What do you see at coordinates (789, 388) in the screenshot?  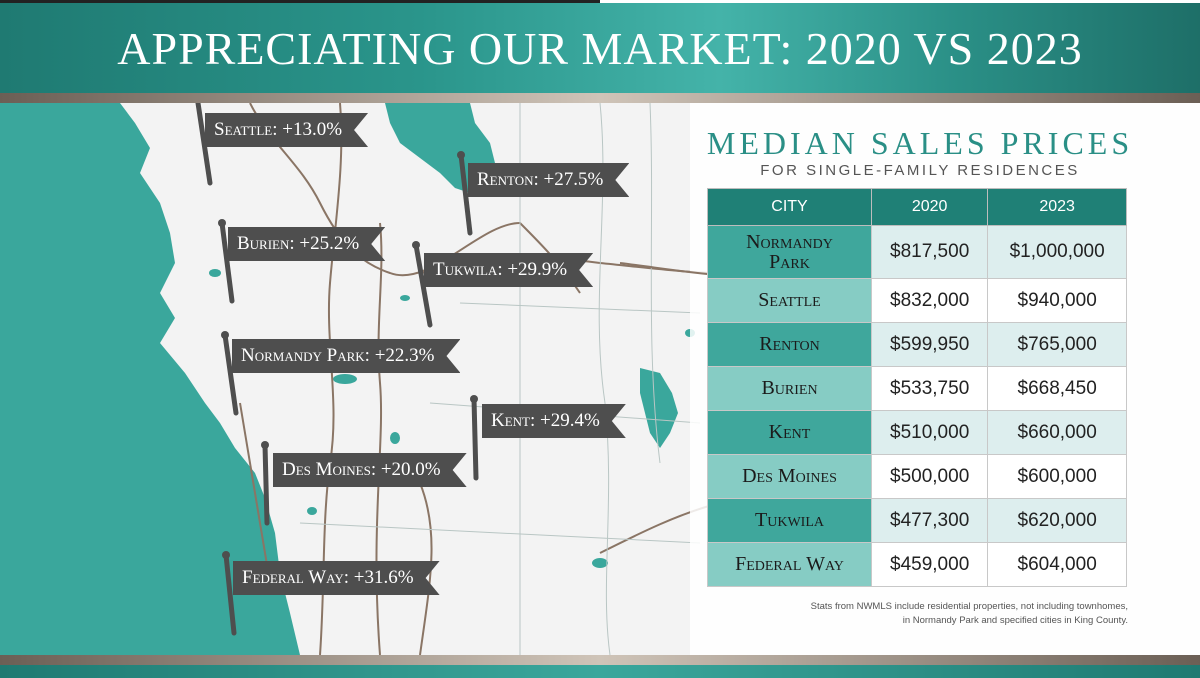 I see `city-cell: Burien` at bounding box center [789, 388].